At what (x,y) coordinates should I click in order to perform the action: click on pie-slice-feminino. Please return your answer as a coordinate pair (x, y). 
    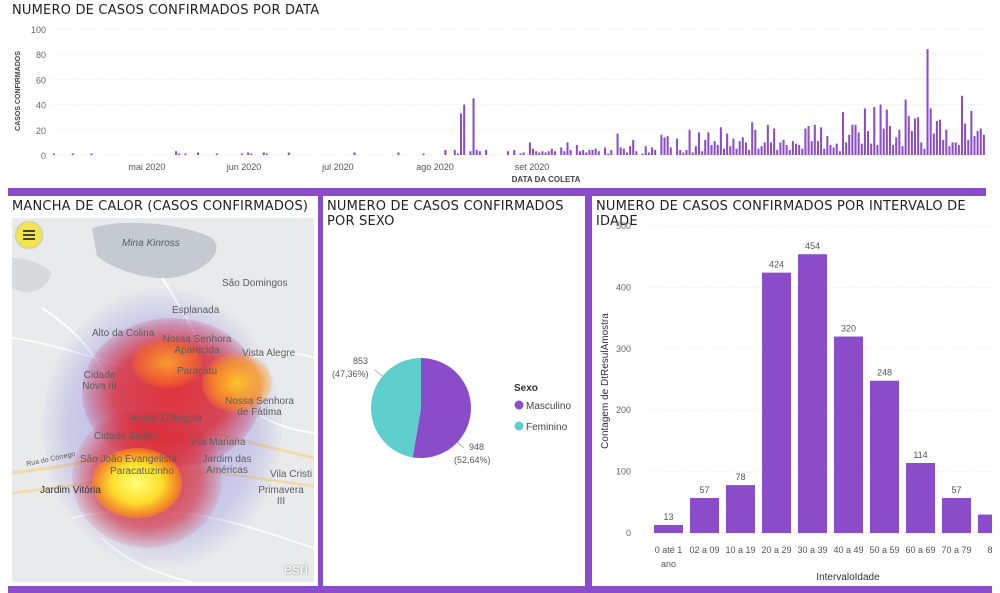
    Looking at the image, I should click on (396, 408).